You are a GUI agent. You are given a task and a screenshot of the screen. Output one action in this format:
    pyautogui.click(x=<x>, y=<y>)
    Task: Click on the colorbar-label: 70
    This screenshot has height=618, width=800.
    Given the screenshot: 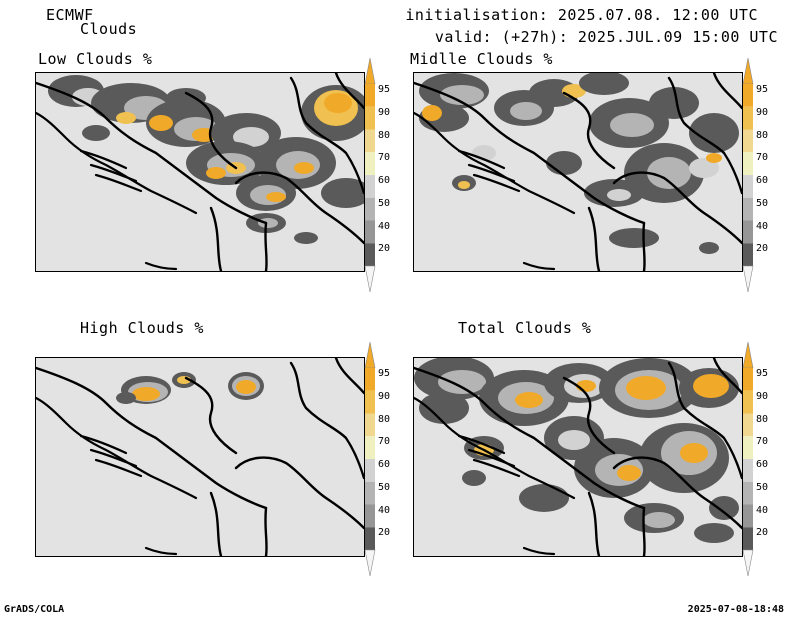 What is the action you would take?
    pyautogui.click(x=762, y=158)
    